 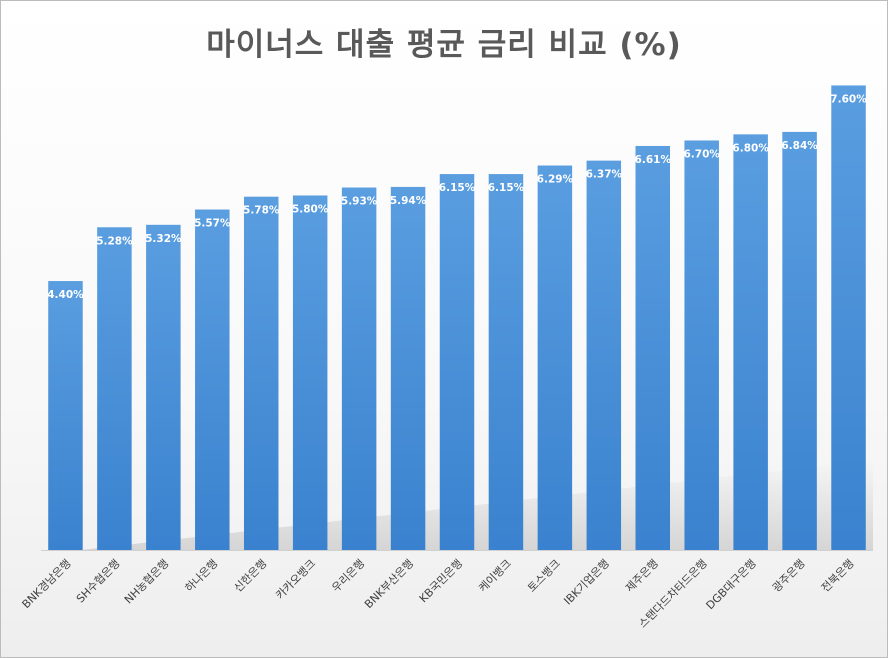 What do you see at coordinates (653, 160) in the screenshot?
I see `bar-value-label: 6.61%` at bounding box center [653, 160].